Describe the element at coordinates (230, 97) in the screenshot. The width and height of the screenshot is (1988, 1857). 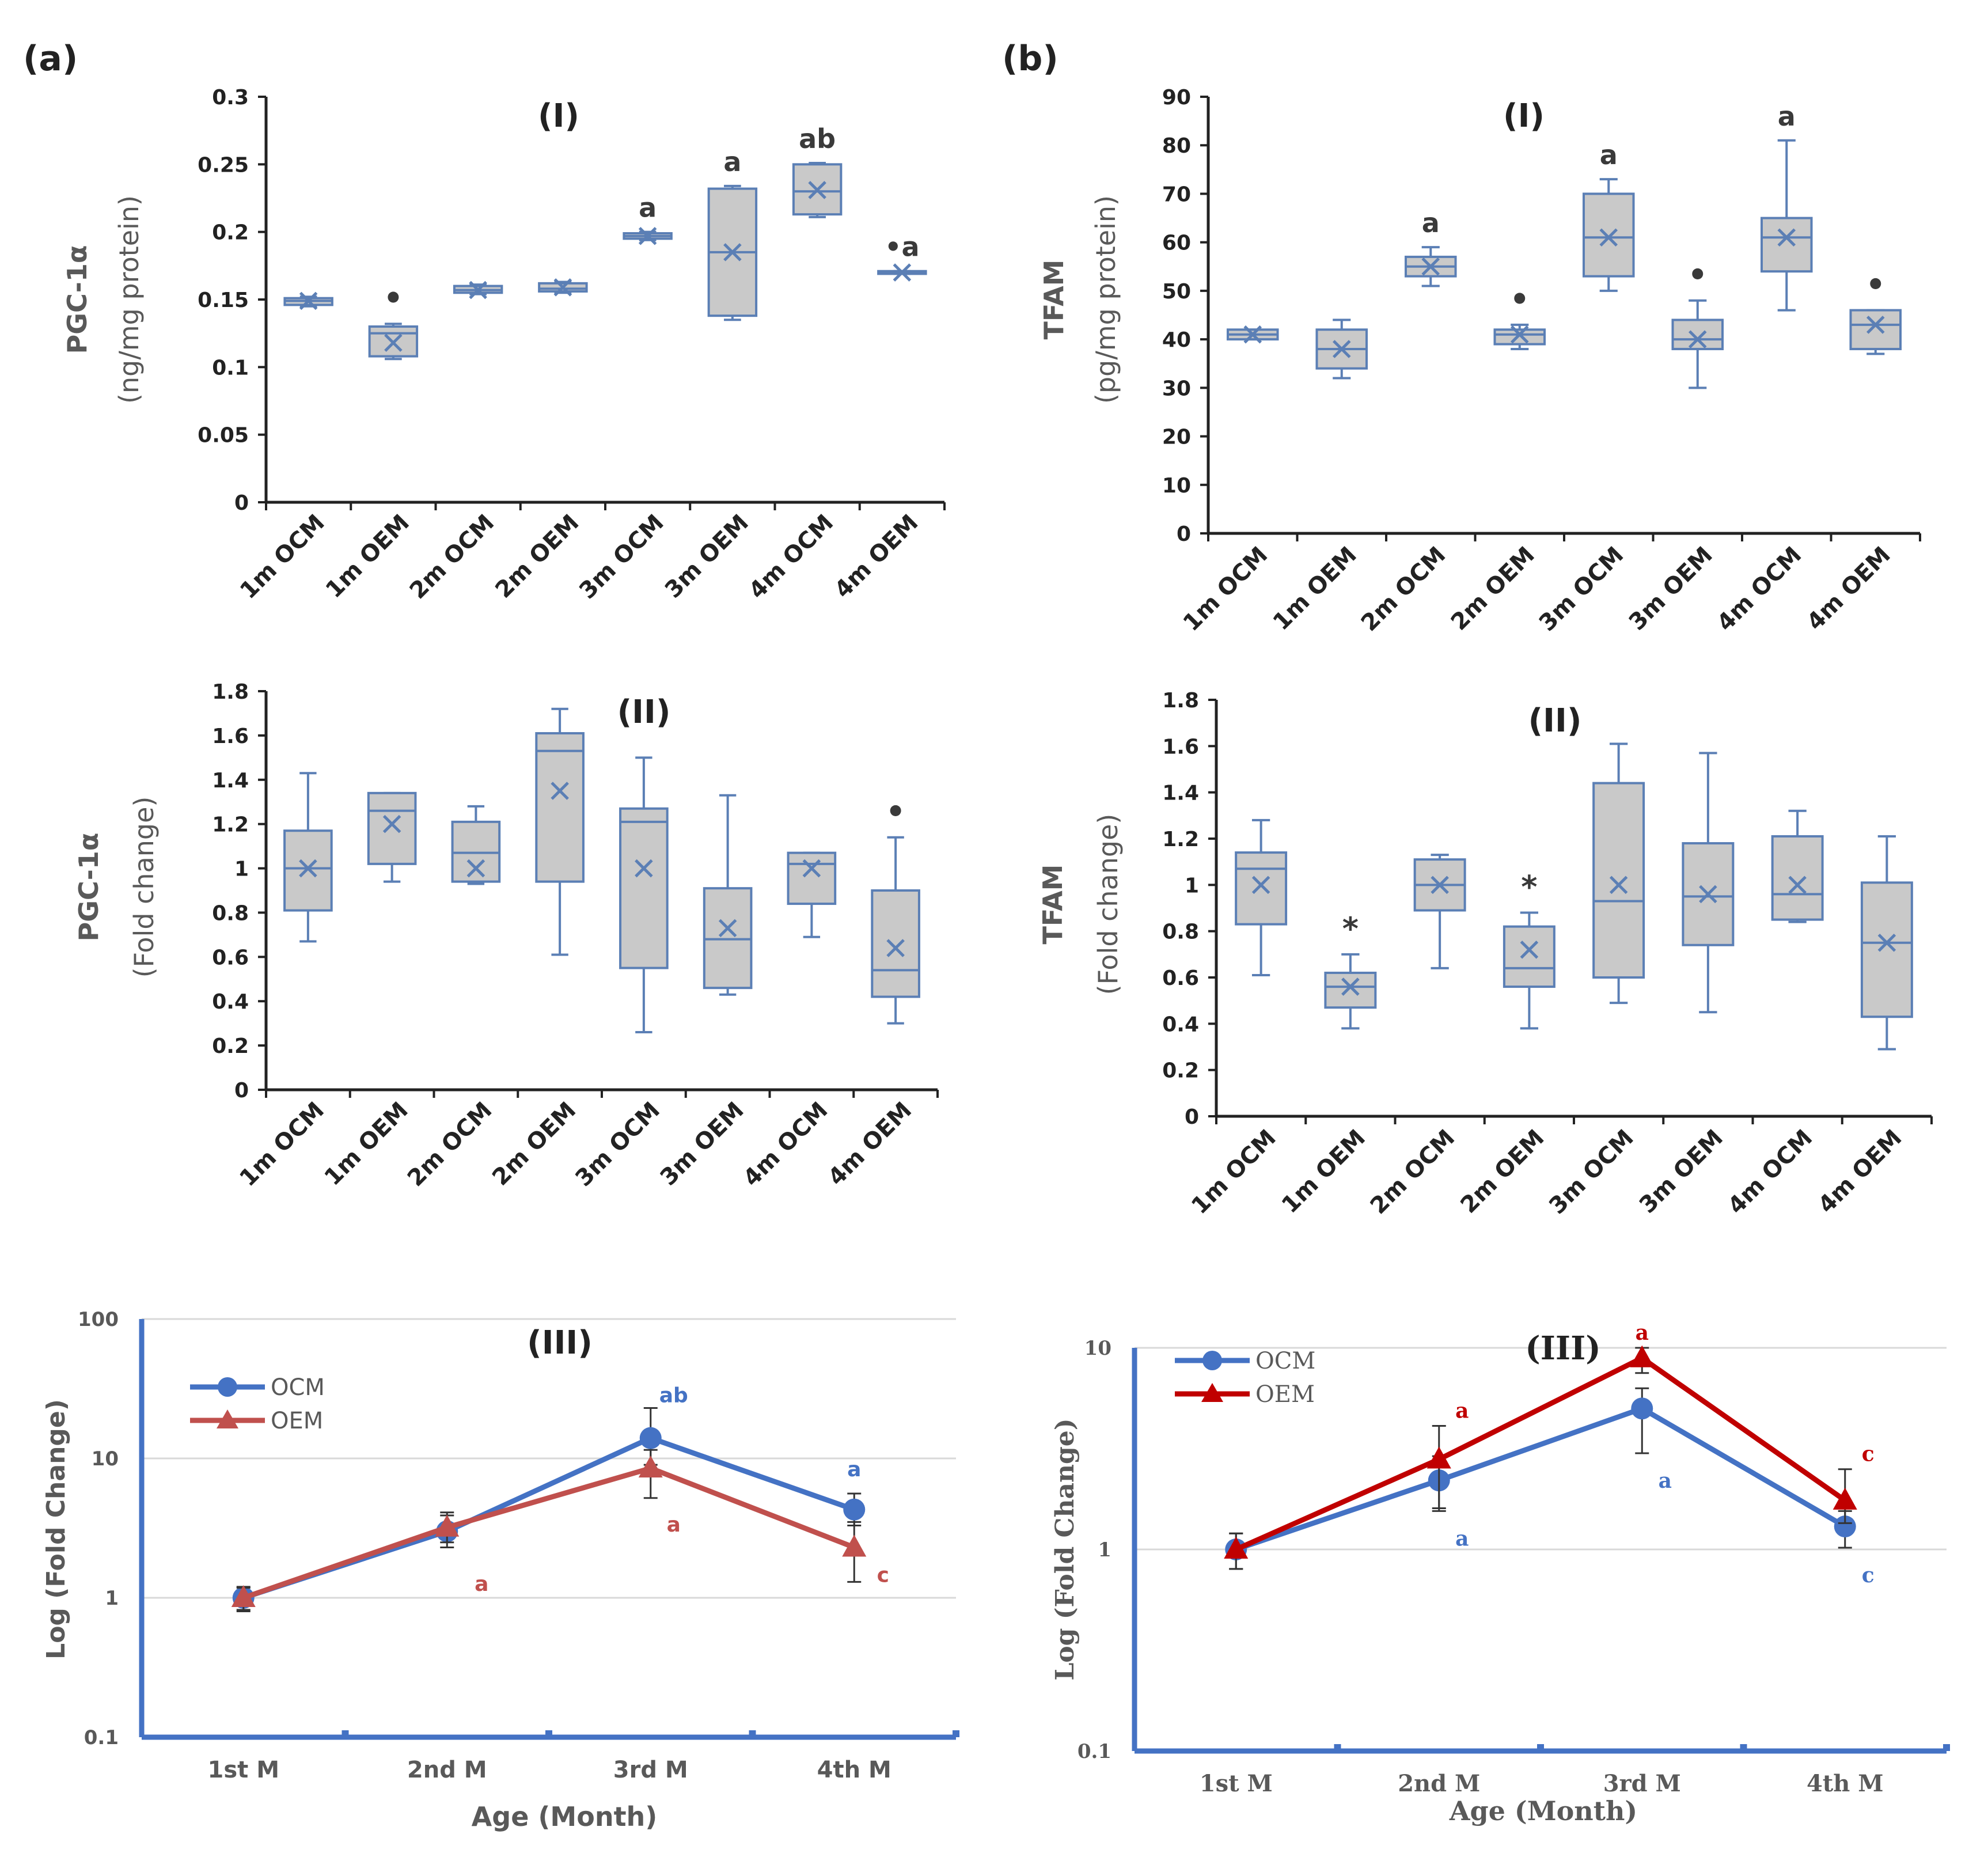
I see `y-tick-label: 0.3` at that location.